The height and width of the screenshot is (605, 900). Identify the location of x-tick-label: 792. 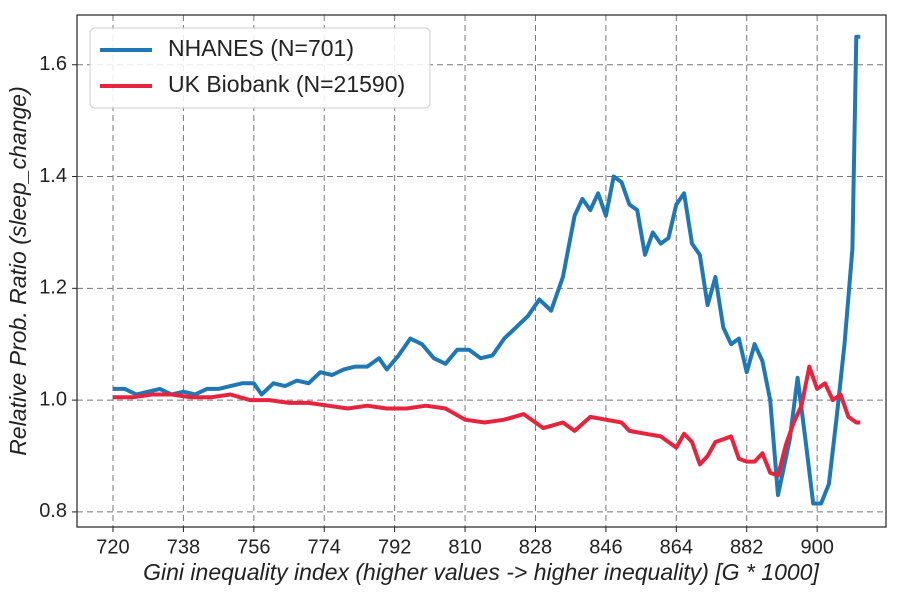
(394, 547).